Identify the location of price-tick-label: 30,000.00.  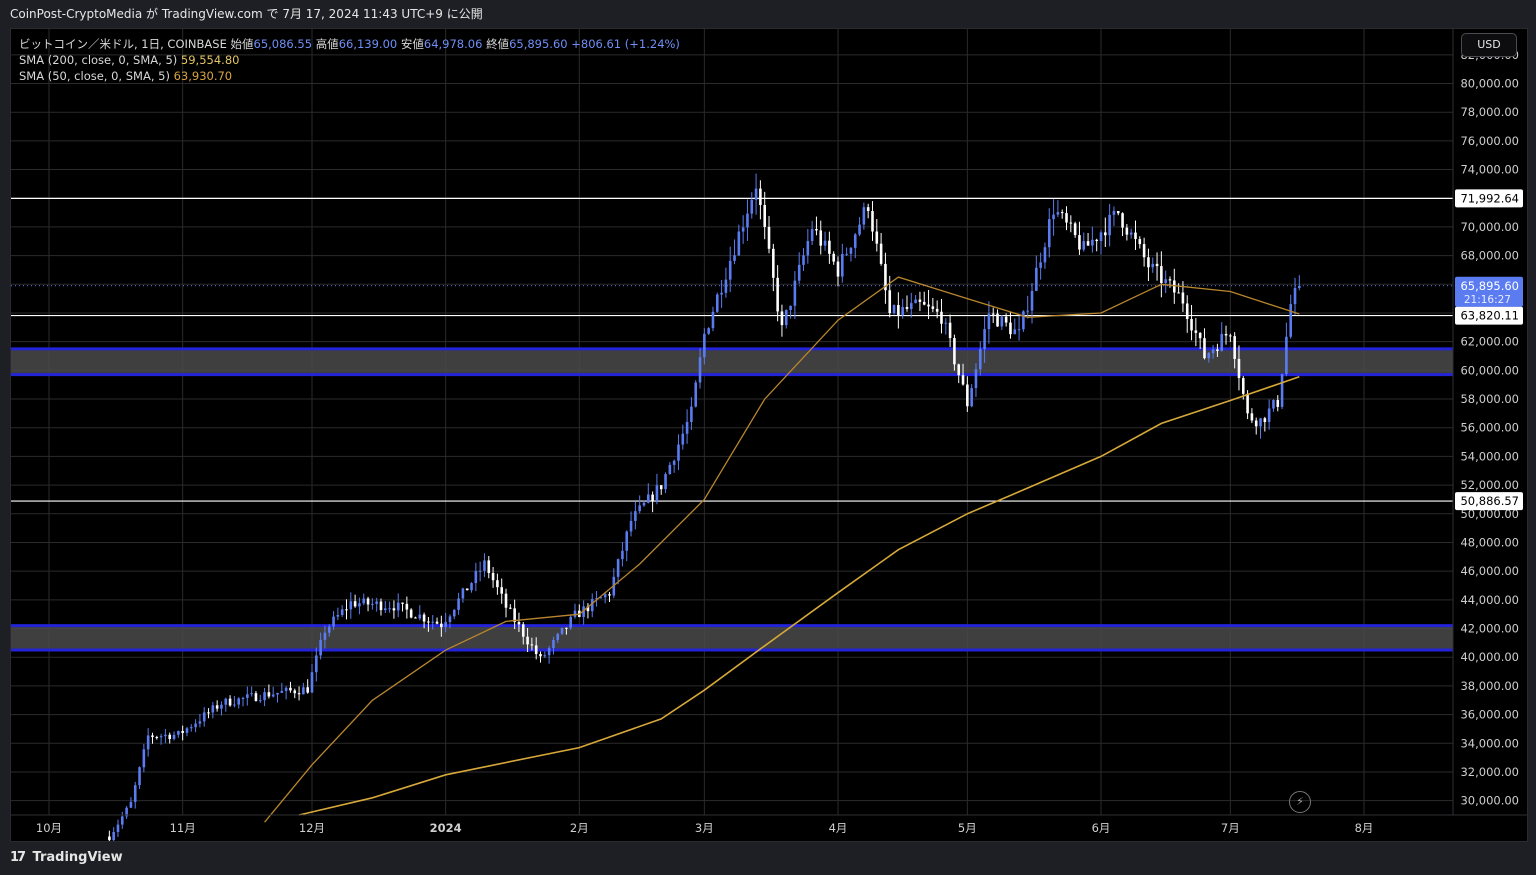
(1489, 801).